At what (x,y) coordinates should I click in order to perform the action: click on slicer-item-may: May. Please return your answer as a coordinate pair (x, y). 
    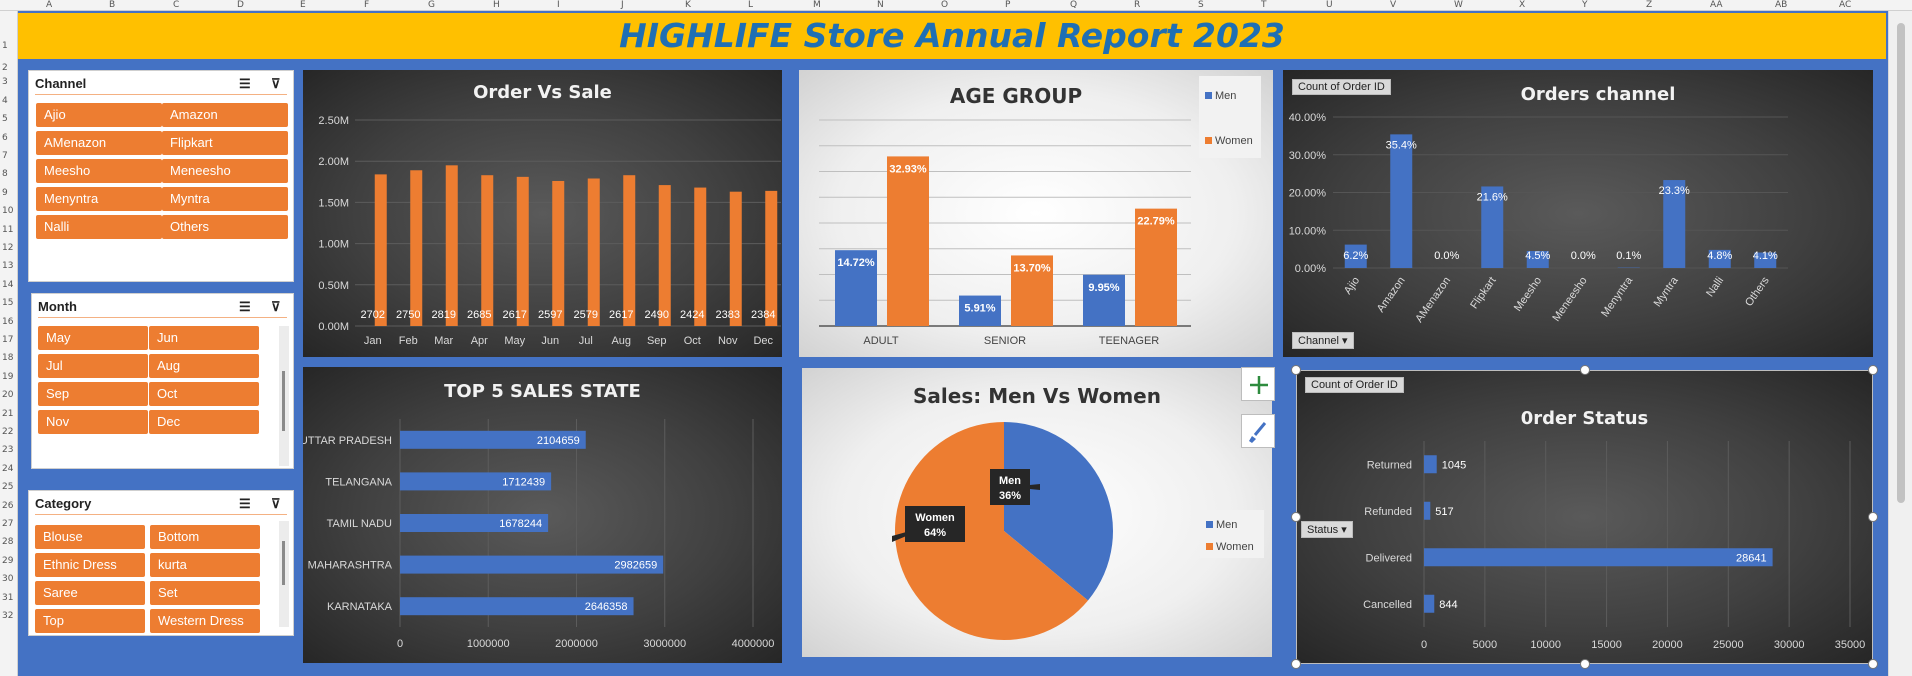
    Looking at the image, I should click on (93, 338).